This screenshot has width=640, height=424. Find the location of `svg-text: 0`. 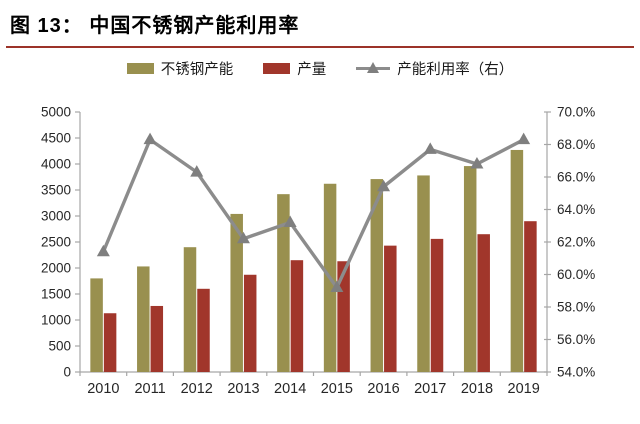

svg-text: 0 is located at coordinates (67, 372).